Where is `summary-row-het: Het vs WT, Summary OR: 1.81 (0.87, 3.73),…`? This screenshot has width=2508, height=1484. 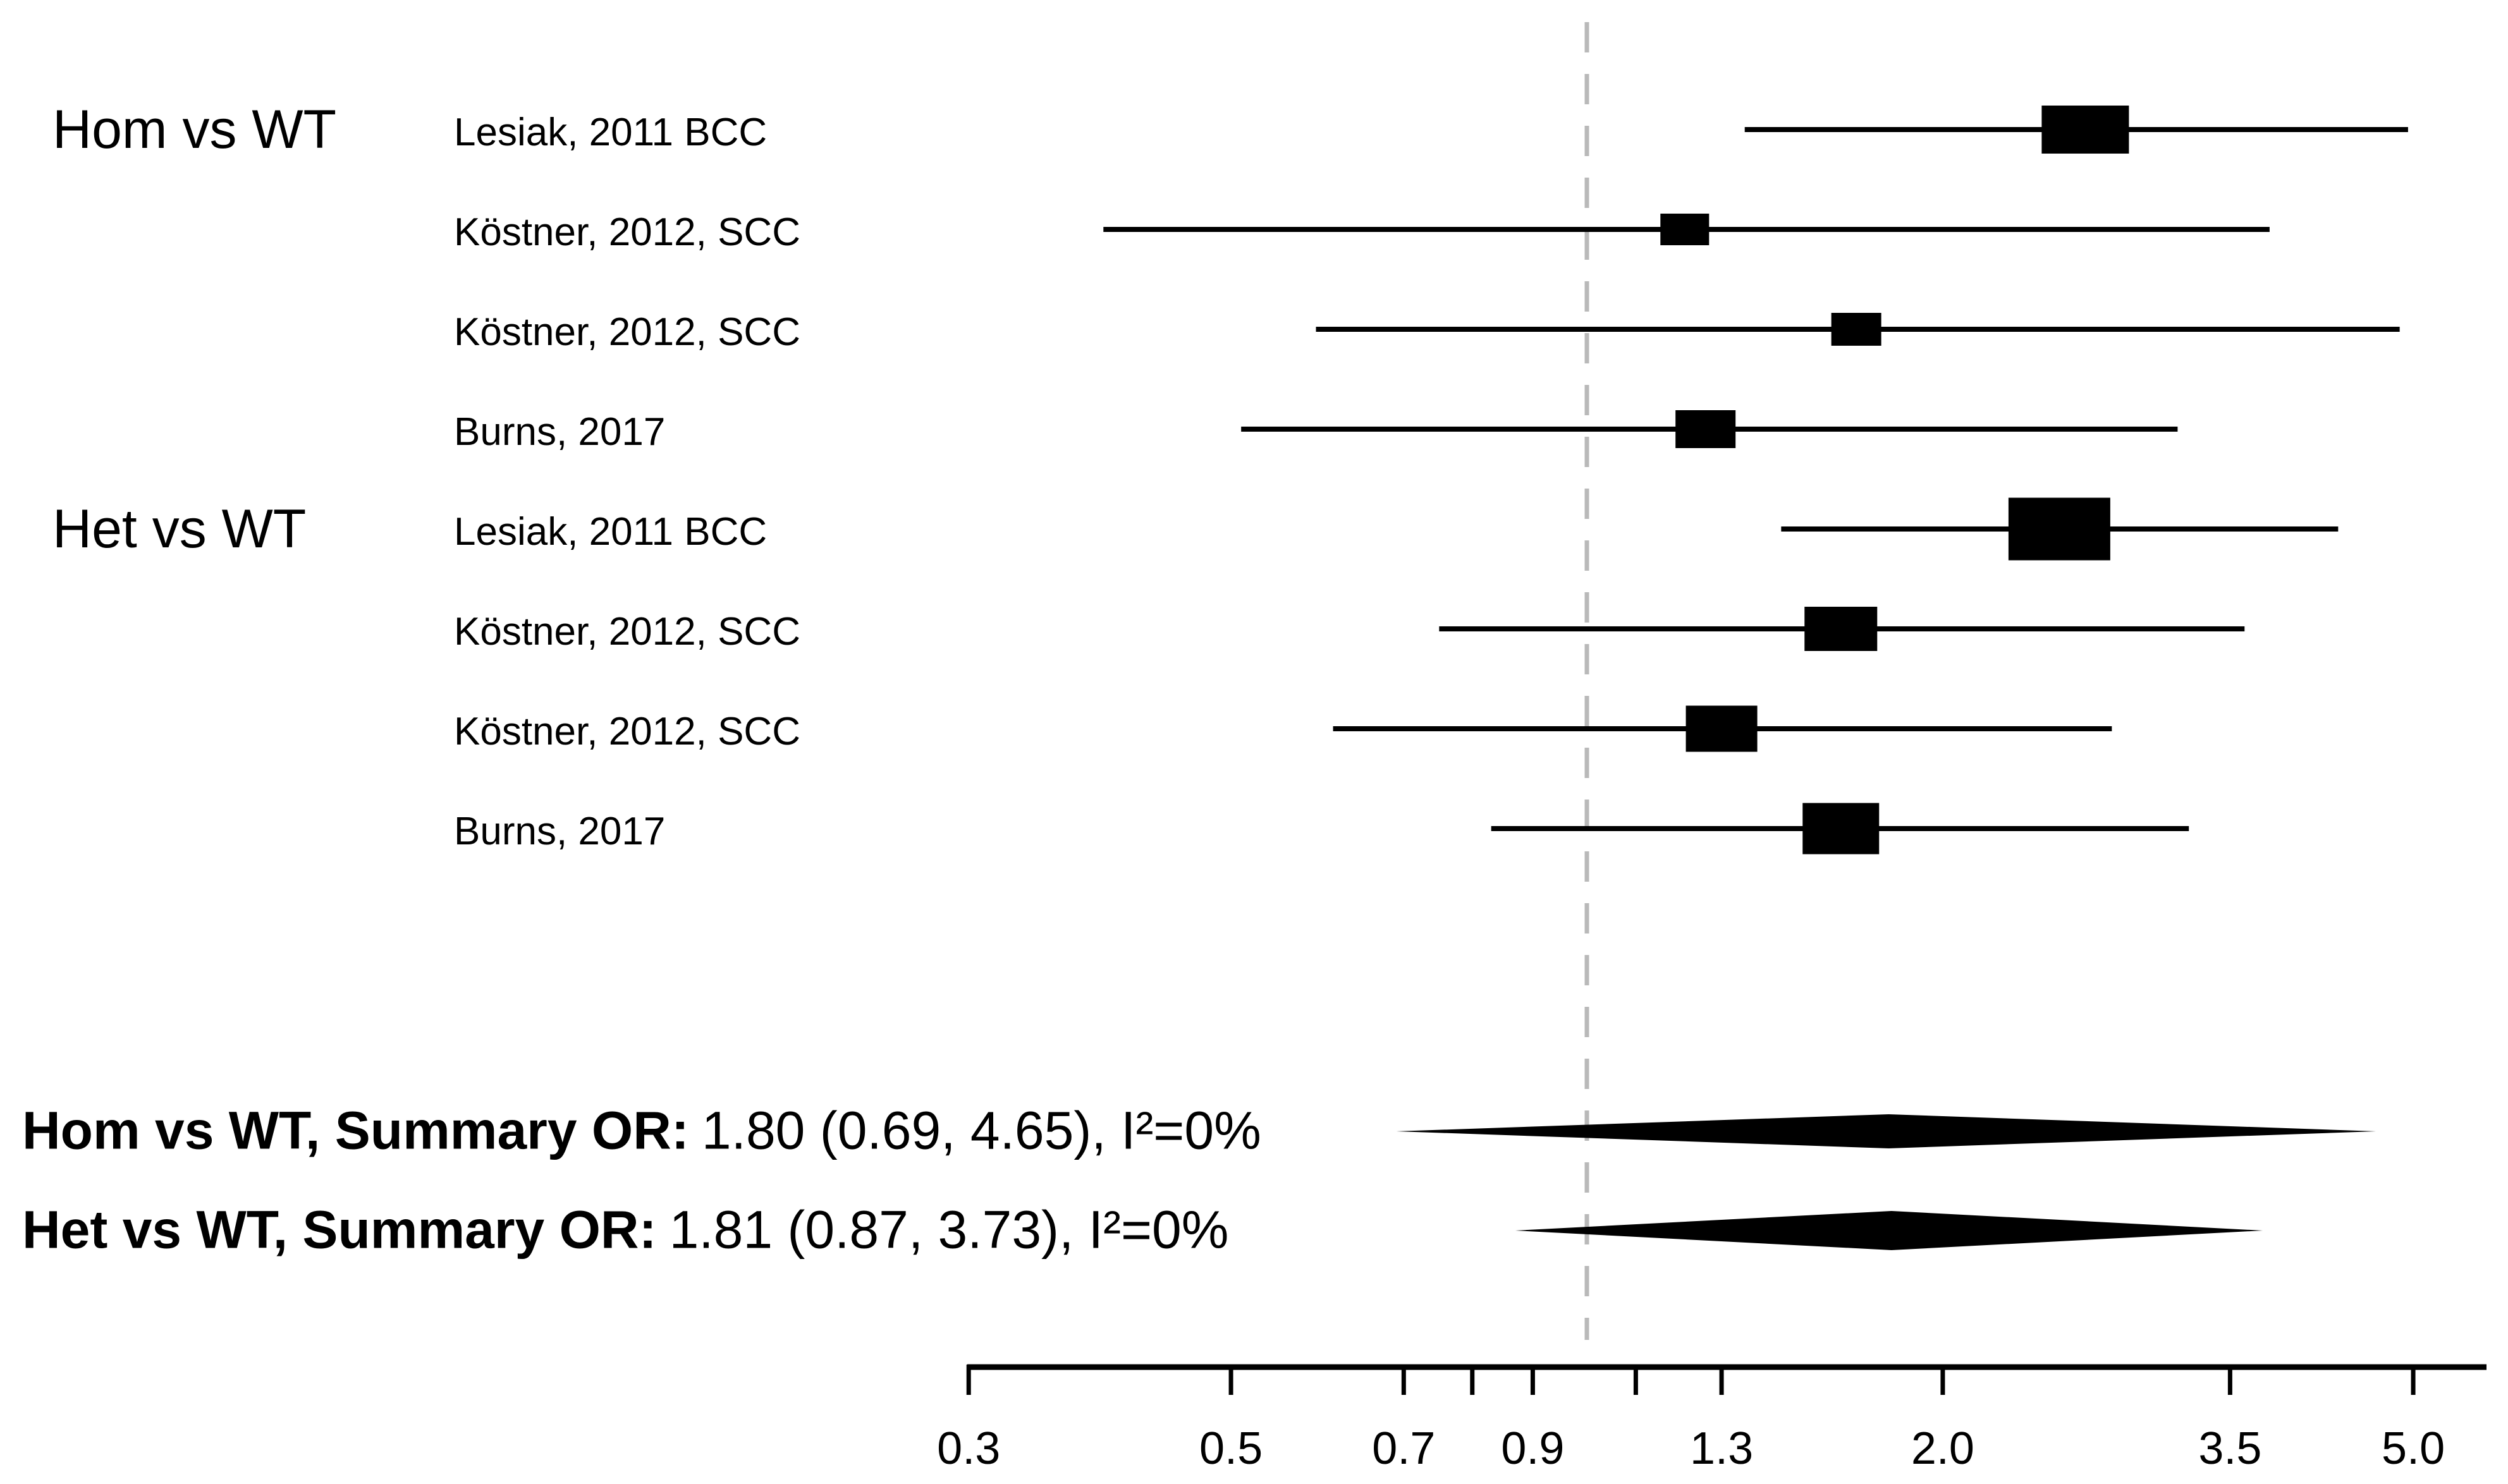
summary-row-het: Het vs WT, Summary OR: 1.81 (0.87, 3.73),… is located at coordinates (625, 1229).